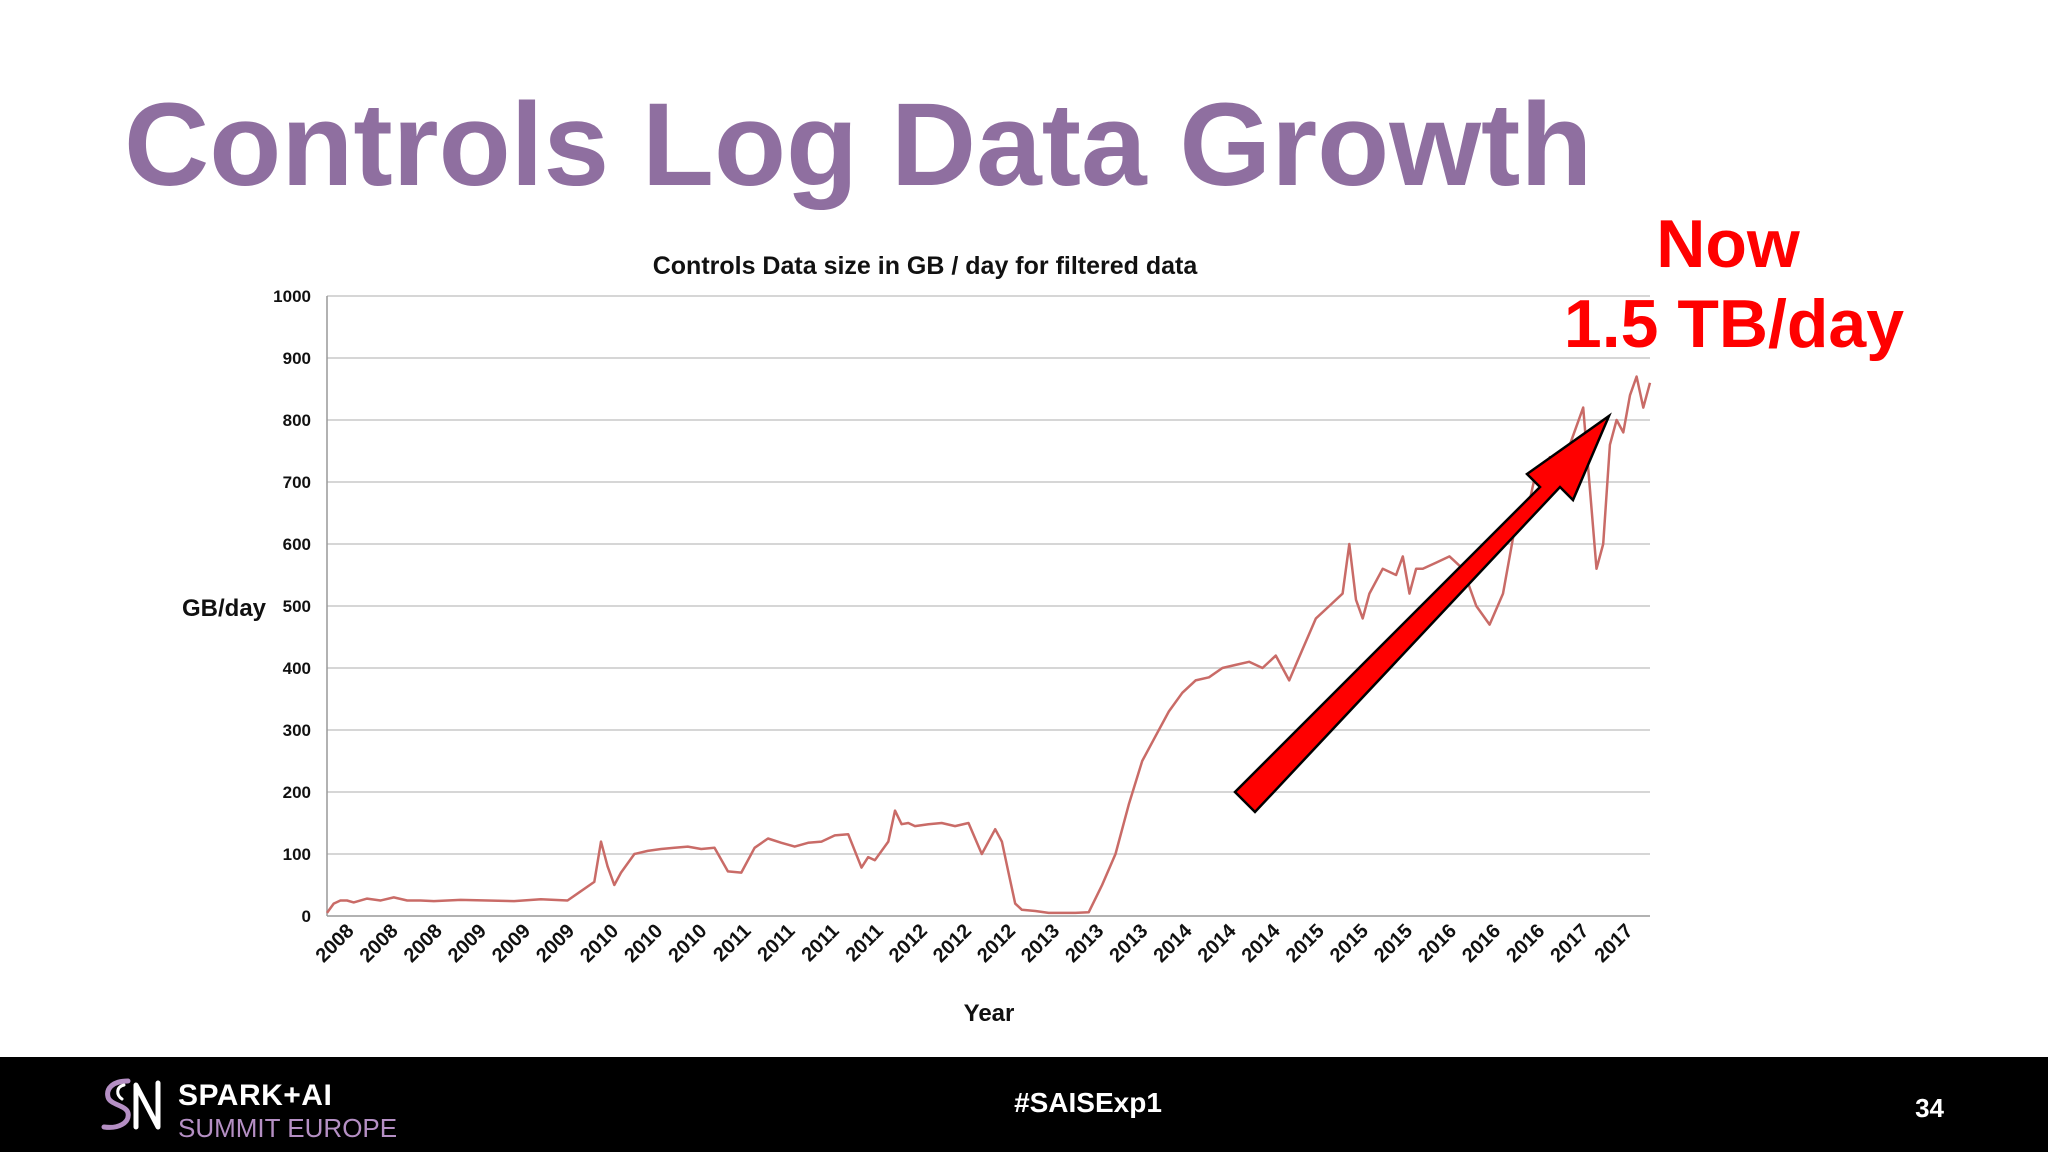 Image resolution: width=2048 pixels, height=1152 pixels. I want to click on y-tick-label: 500, so click(297, 606).